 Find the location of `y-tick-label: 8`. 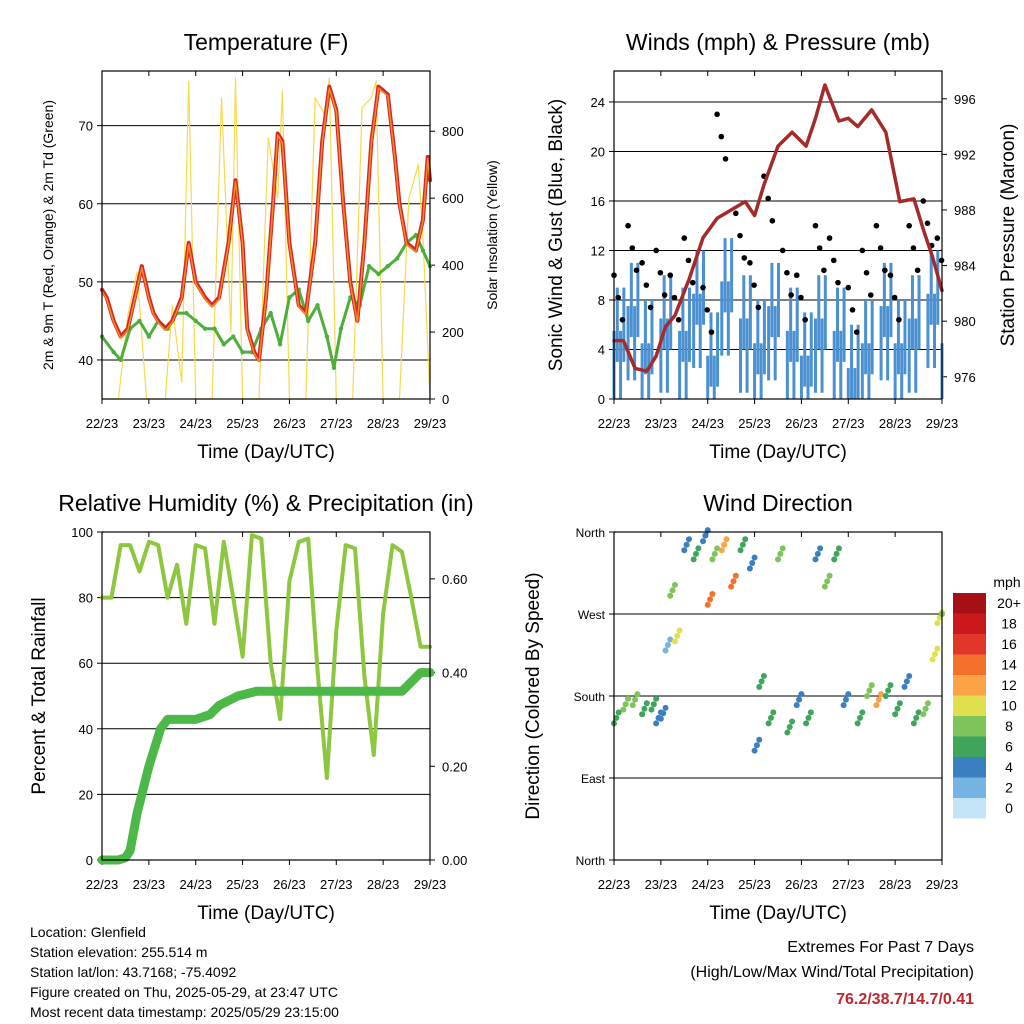

y-tick-label: 8 is located at coordinates (601, 300).